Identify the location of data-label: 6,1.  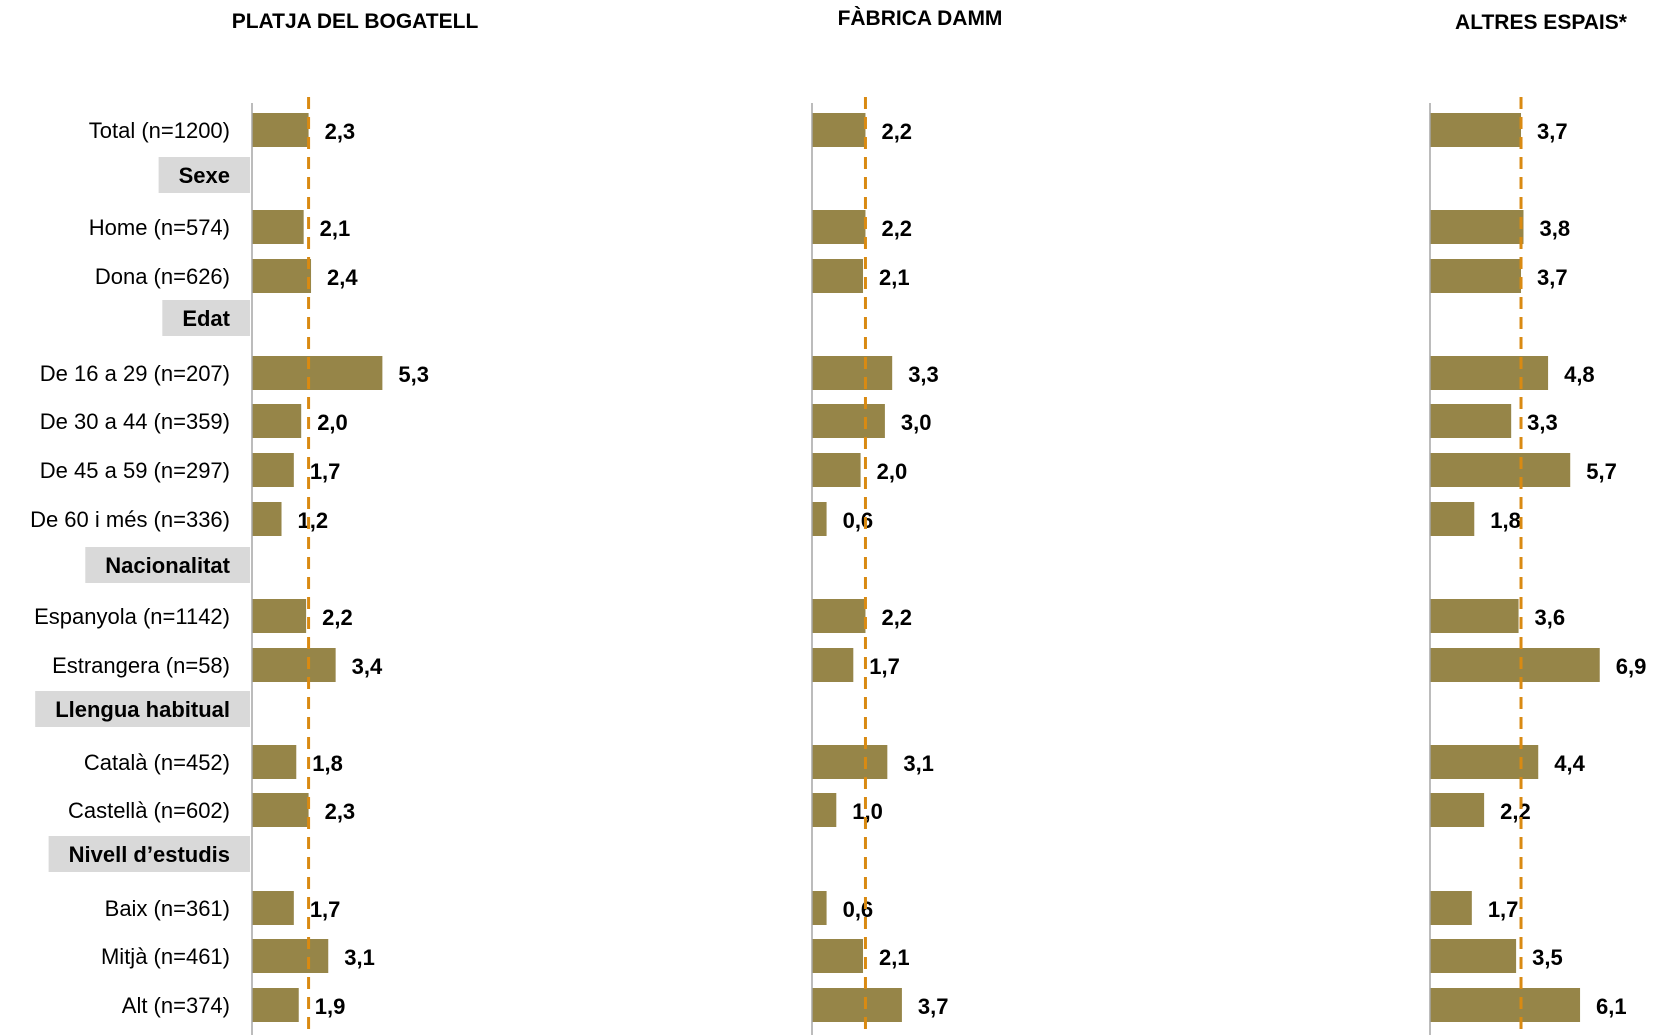
(1611, 1006).